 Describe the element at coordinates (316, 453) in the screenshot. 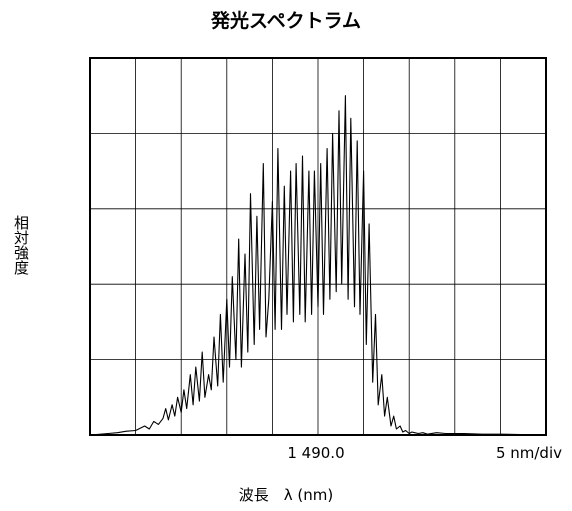

I see `x-center-tick-label: 1 490.0` at that location.